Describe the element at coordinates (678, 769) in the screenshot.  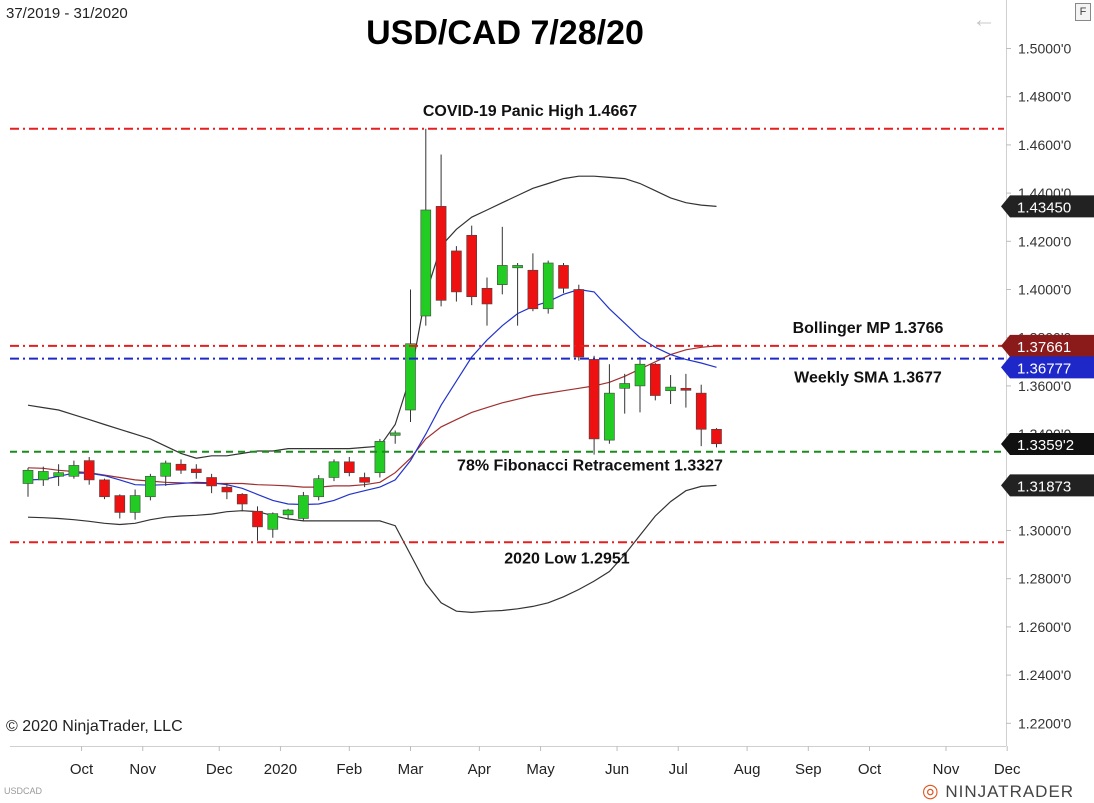
I see `x-tick-label: Jul` at that location.